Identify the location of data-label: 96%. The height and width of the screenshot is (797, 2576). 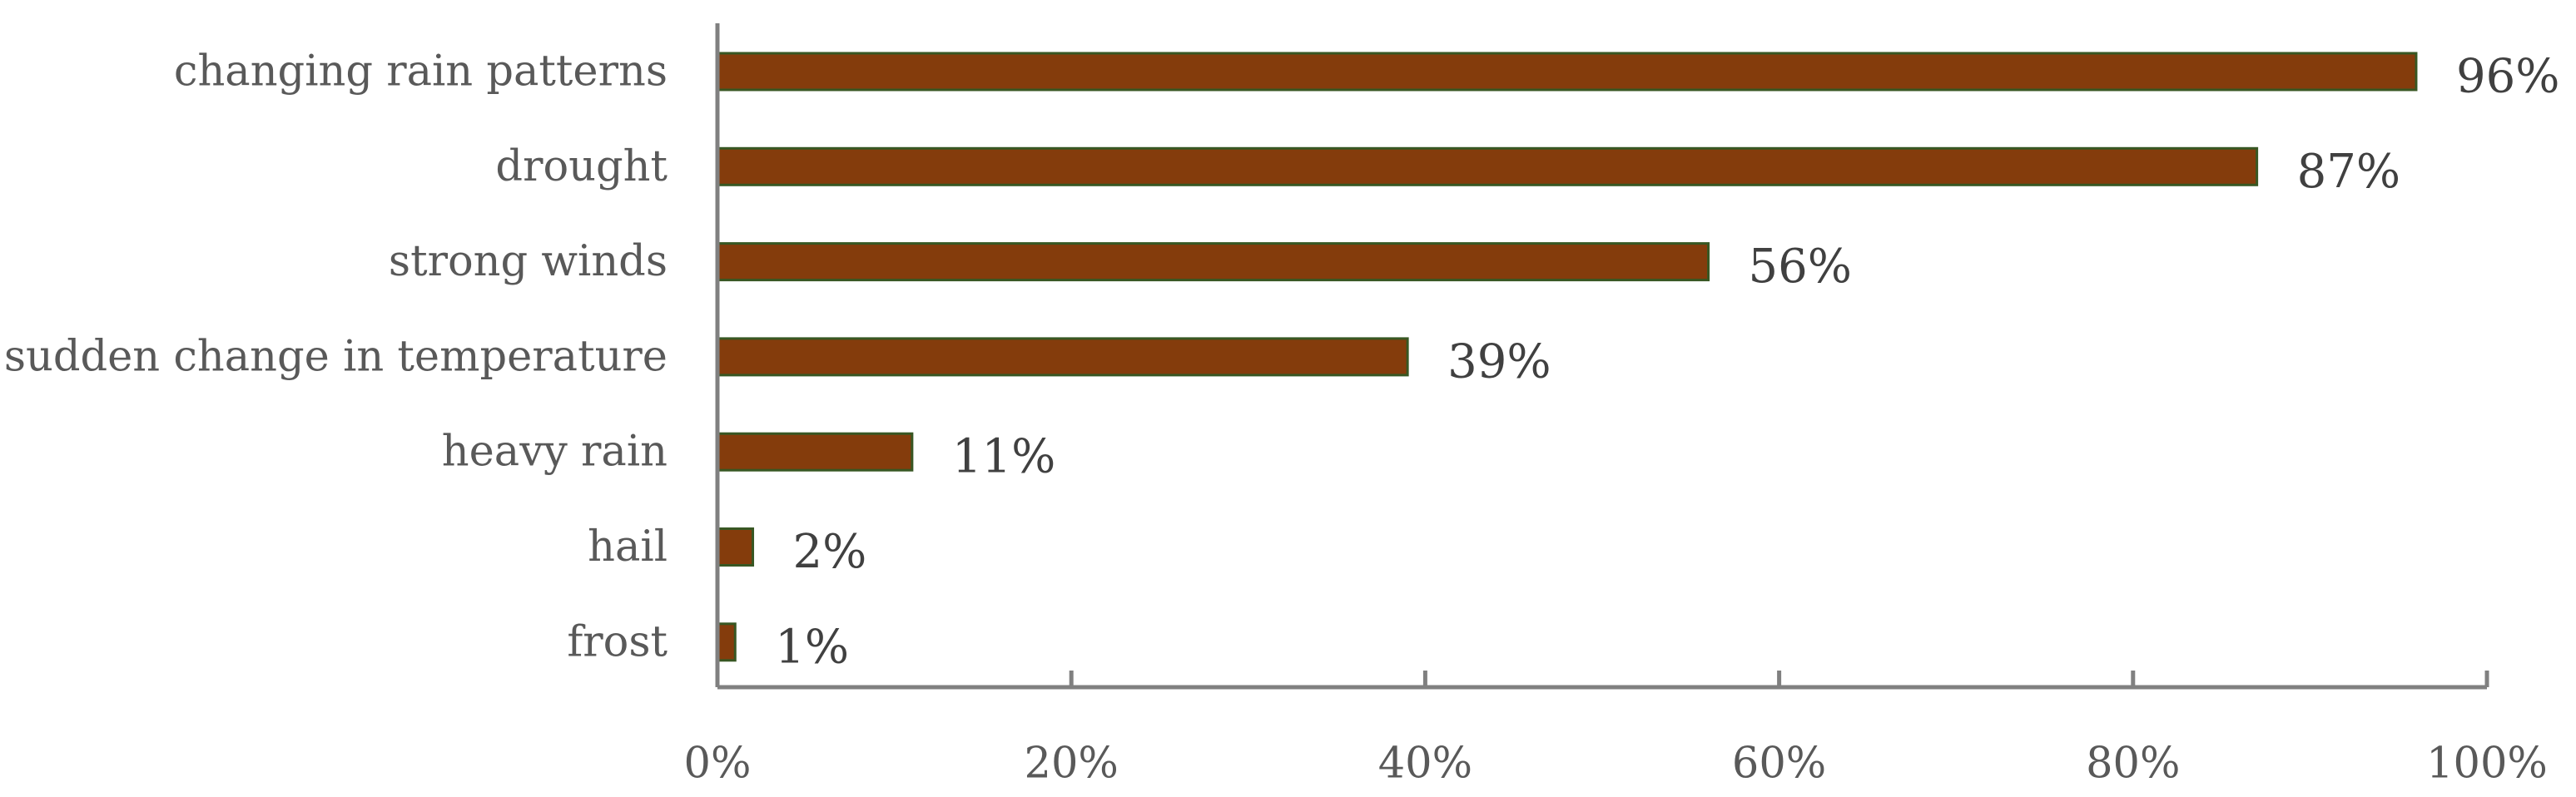
(2507, 77).